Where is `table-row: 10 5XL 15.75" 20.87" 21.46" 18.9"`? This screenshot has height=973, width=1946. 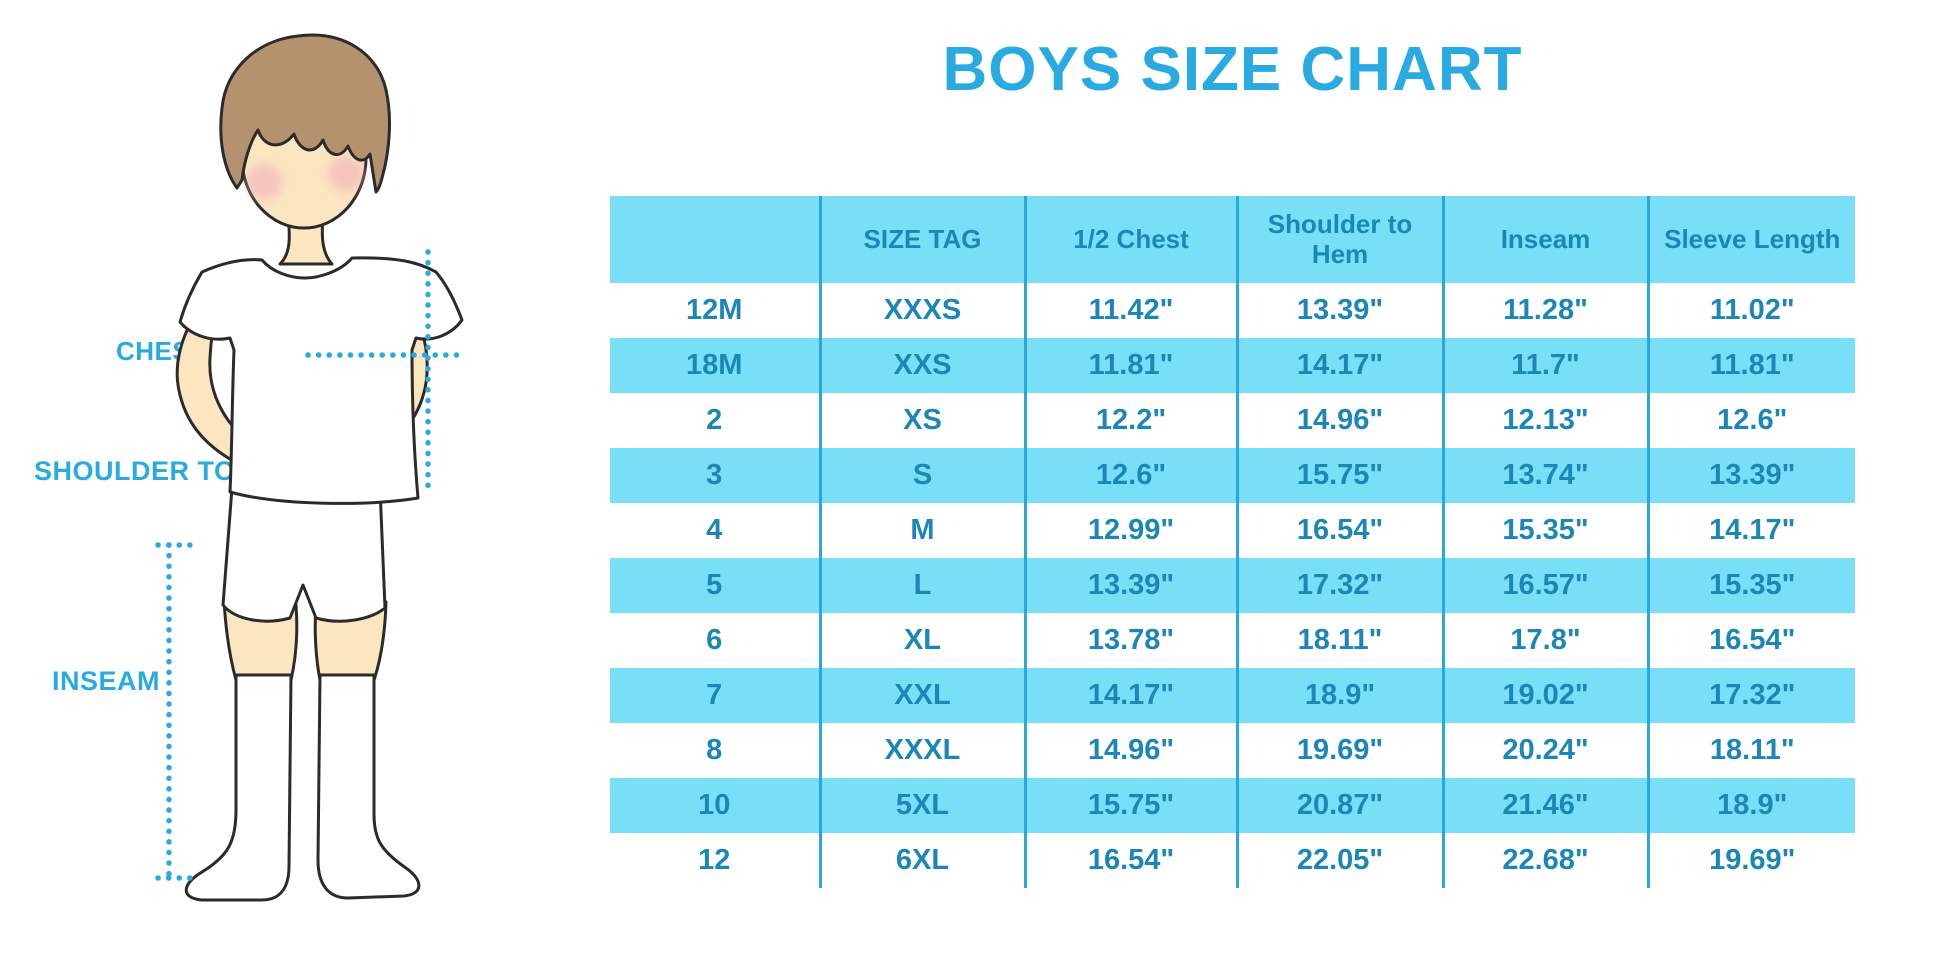 table-row: 10 5XL 15.75" 20.87" 21.46" 18.9" is located at coordinates (1232, 805).